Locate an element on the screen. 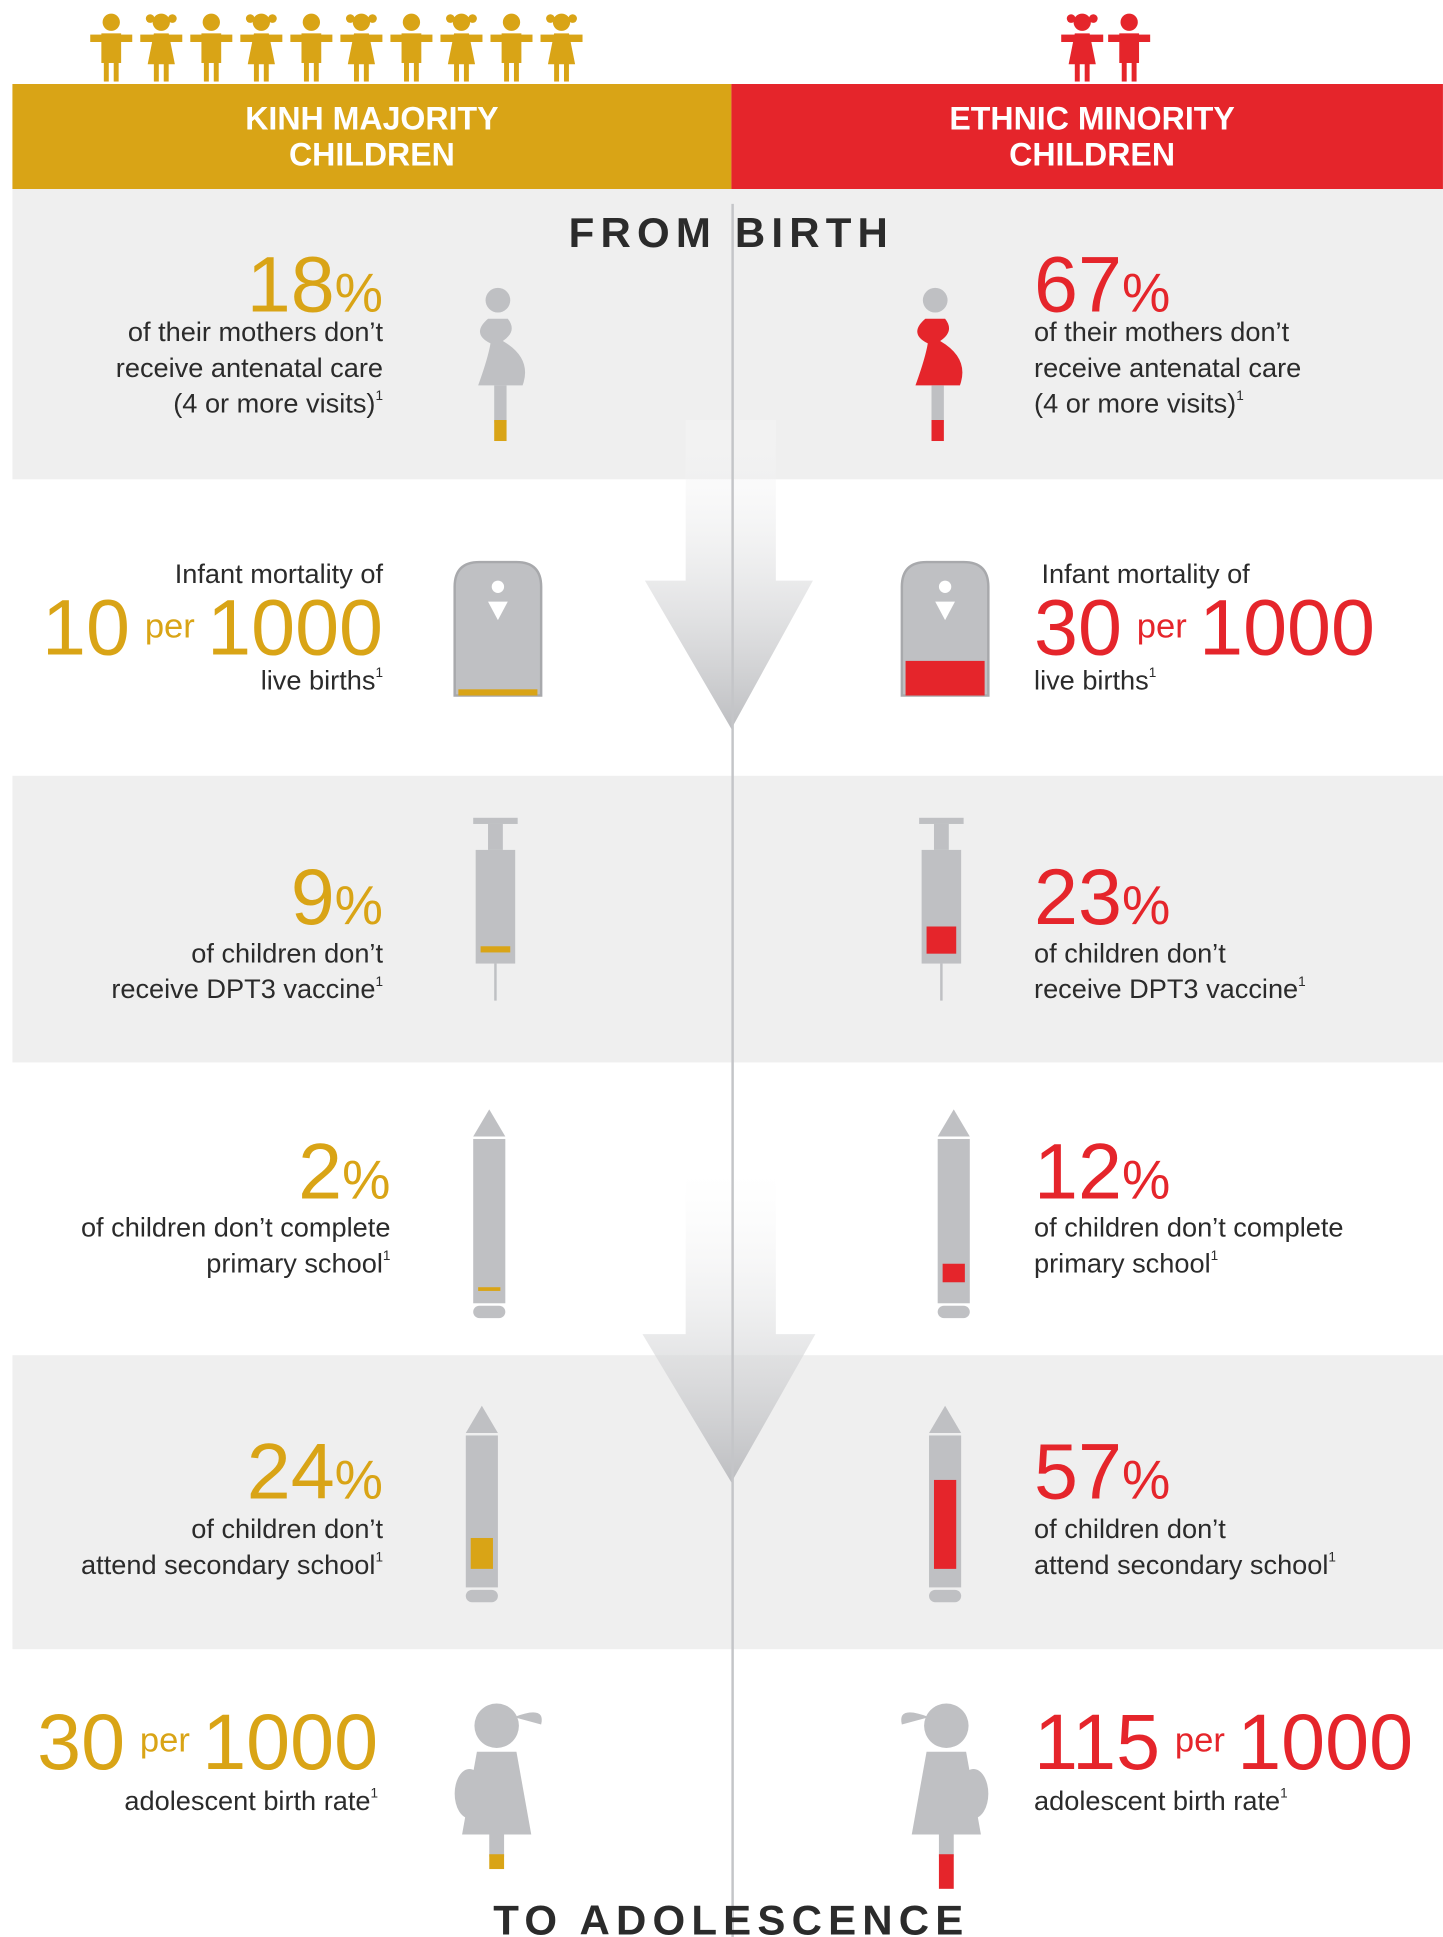 This screenshot has width=1443, height=1937. stone is located at coordinates (498, 628).